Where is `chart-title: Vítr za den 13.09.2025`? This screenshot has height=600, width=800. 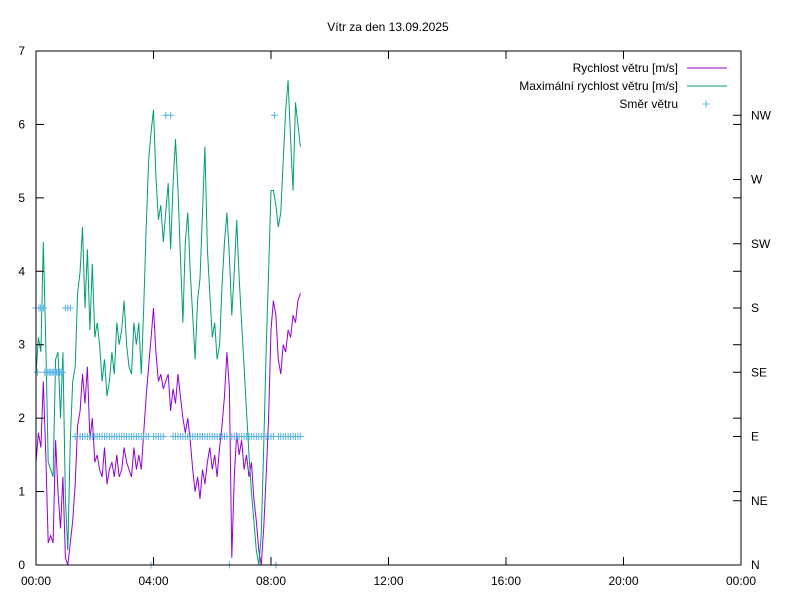 chart-title: Vítr za den 13.09.2025 is located at coordinates (388, 27).